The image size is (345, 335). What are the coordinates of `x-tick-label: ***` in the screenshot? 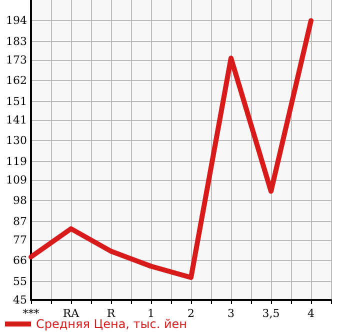 It's located at (31, 313).